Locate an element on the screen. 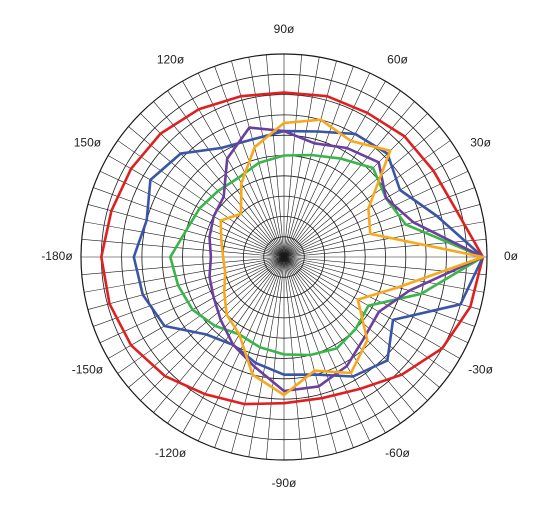 This screenshot has width=544, height=511. angle-tick-label: 90ø is located at coordinates (284, 29).